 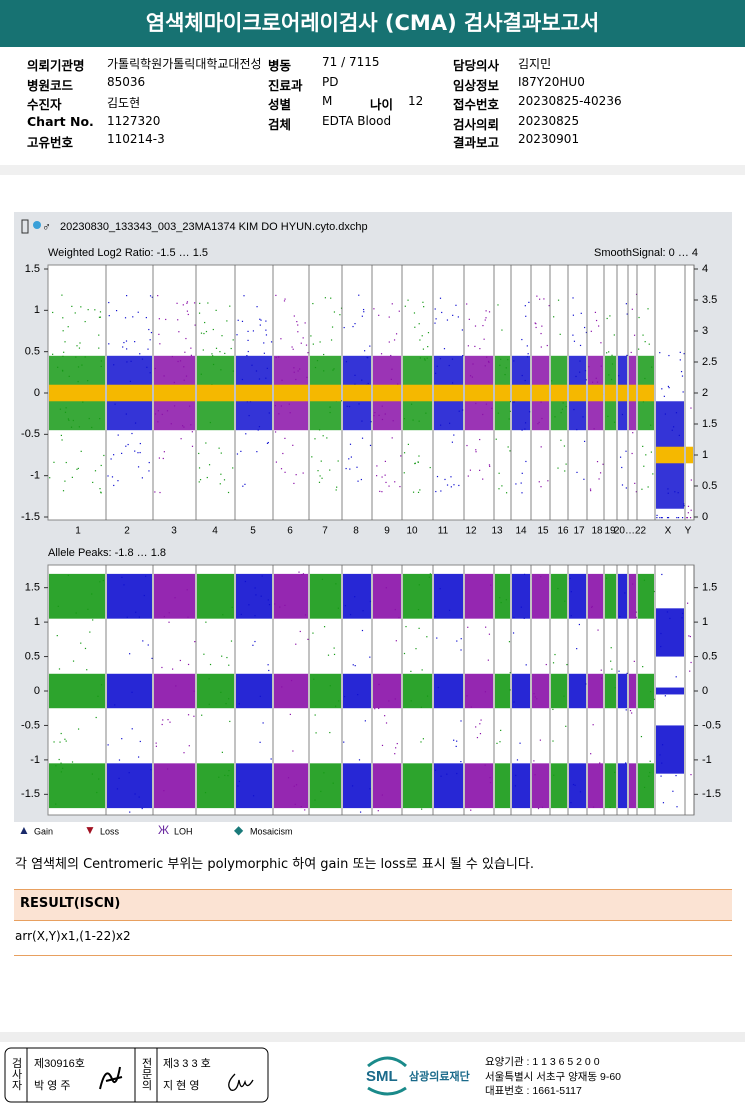 What do you see at coordinates (285, 85) in the screenshot?
I see `info-label: 진료과` at bounding box center [285, 85].